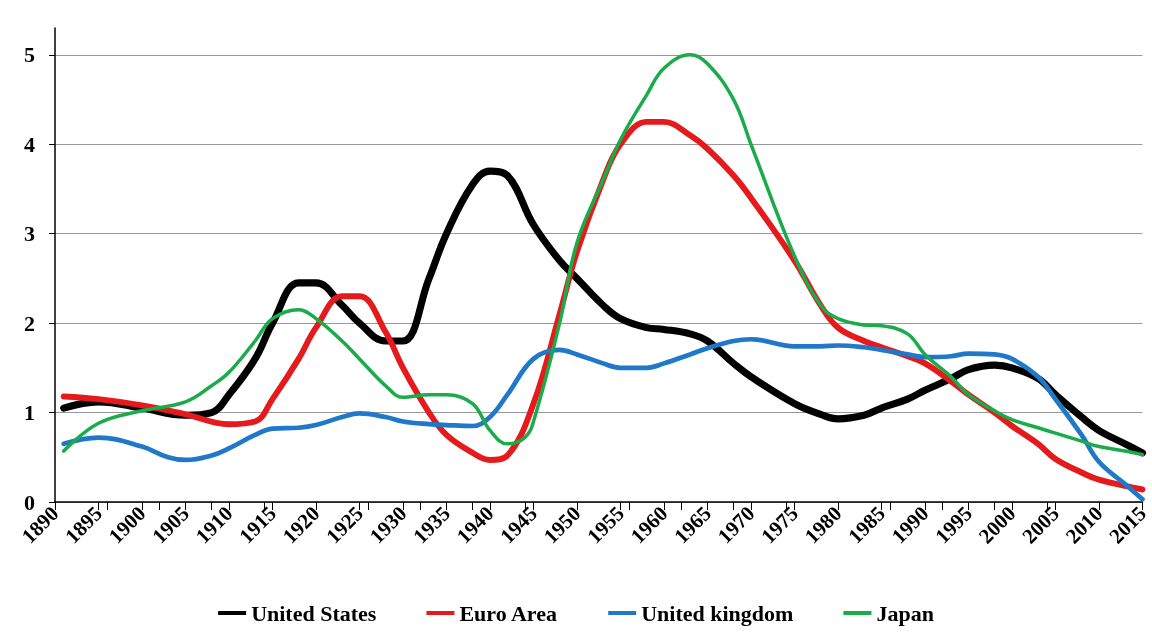 This screenshot has width=1152, height=637. Describe the element at coordinates (314, 613) in the screenshot. I see `legend-label: United States` at that location.